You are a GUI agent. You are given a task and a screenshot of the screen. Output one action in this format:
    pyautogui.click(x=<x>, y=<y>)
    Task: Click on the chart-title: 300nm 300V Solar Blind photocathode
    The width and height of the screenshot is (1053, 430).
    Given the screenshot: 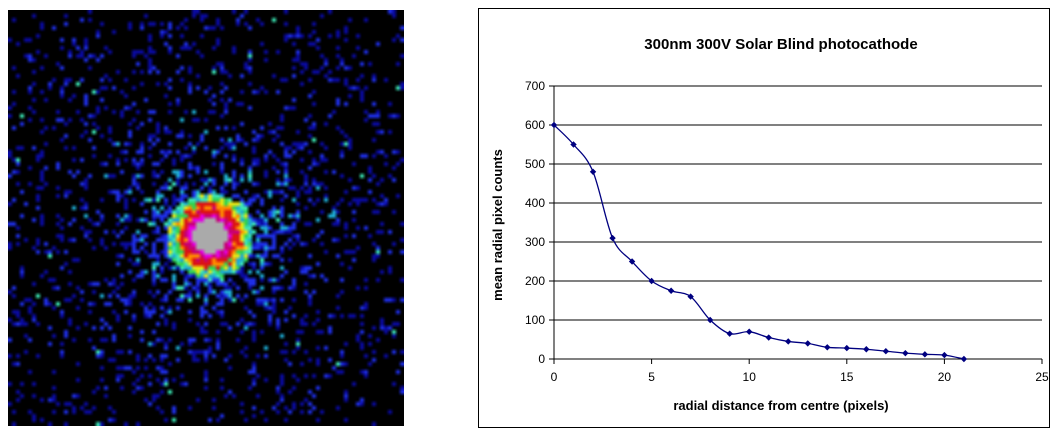 What is the action you would take?
    pyautogui.click(x=780, y=44)
    